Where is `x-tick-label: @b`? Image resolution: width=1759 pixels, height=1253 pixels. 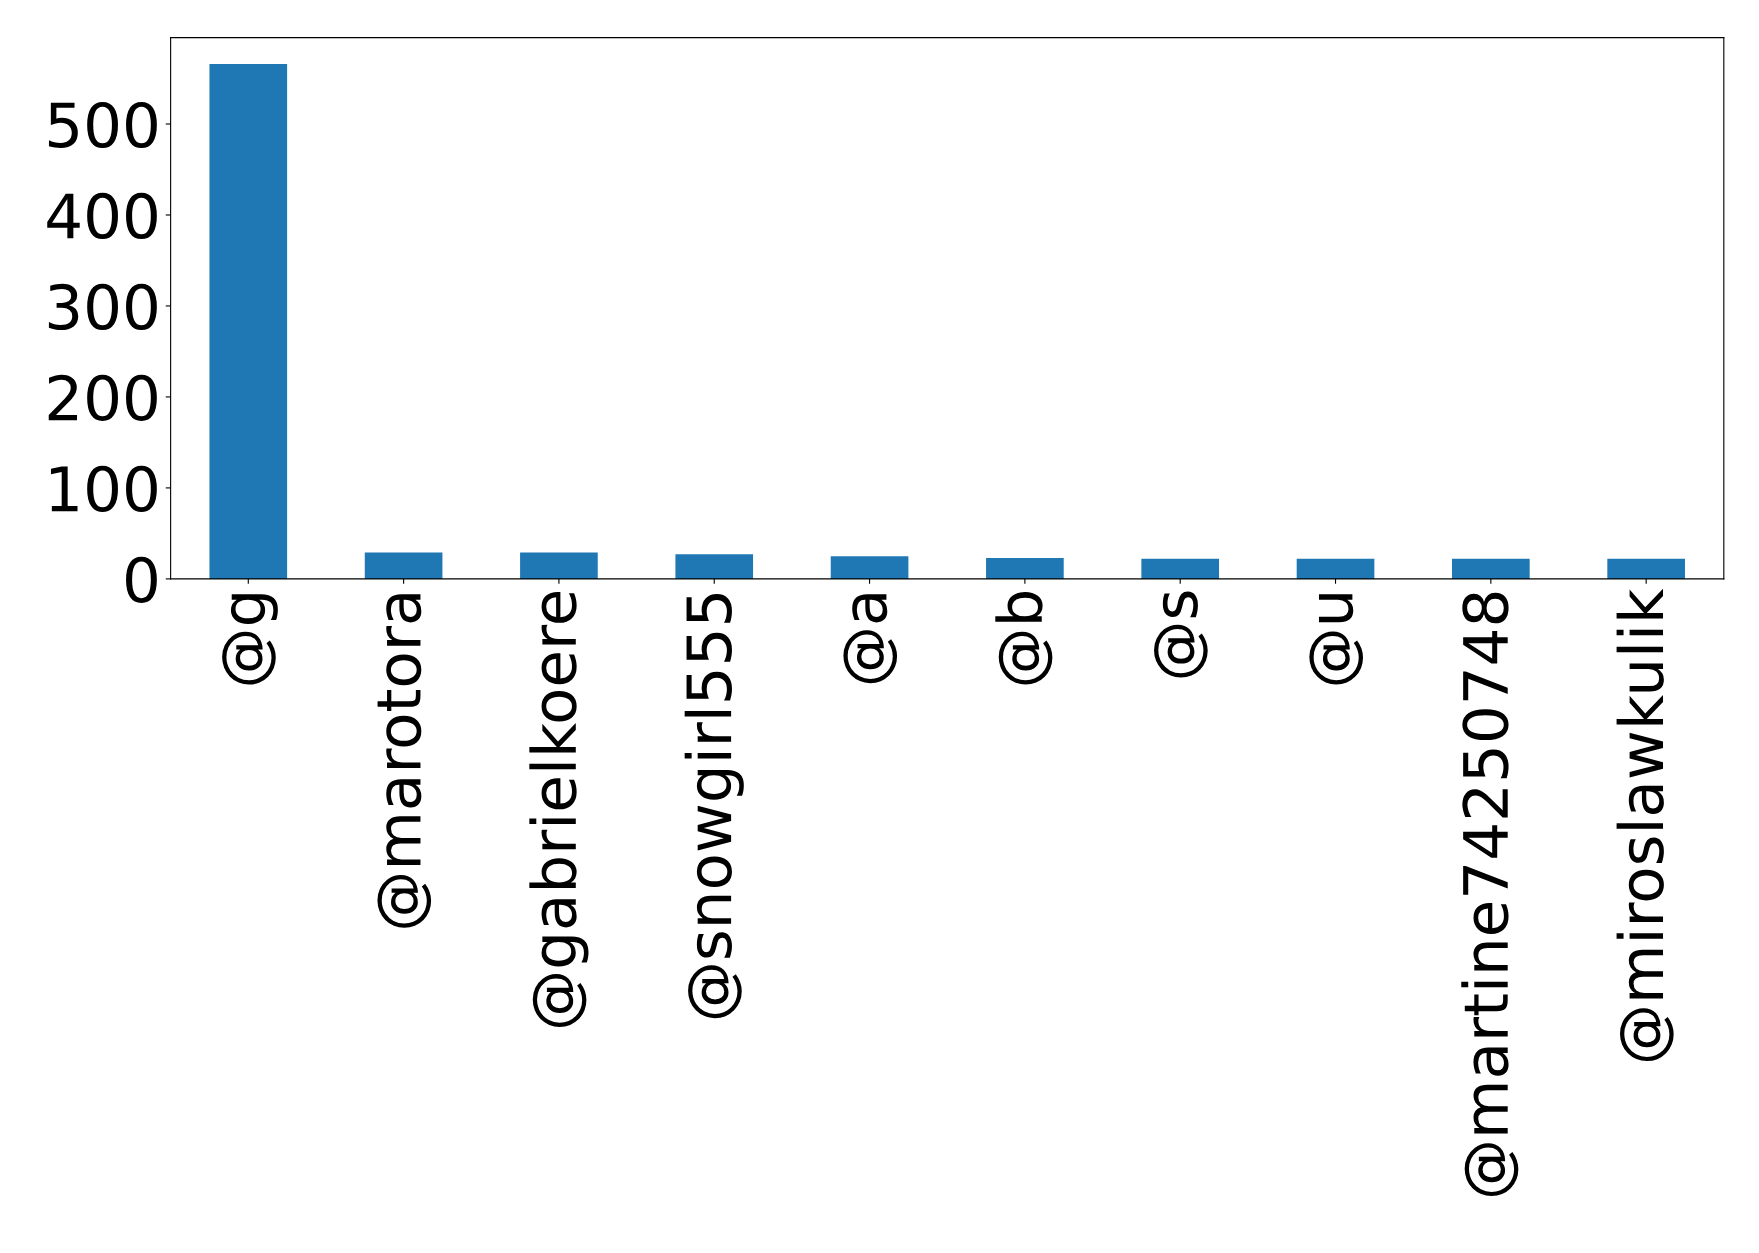
x-tick-label: @b is located at coordinates (1024, 638).